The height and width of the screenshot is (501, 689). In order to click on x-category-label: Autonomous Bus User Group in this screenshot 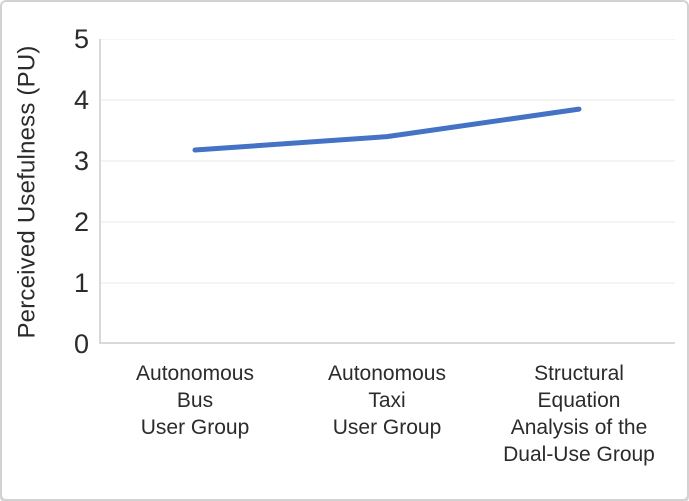, I will do `click(195, 400)`.